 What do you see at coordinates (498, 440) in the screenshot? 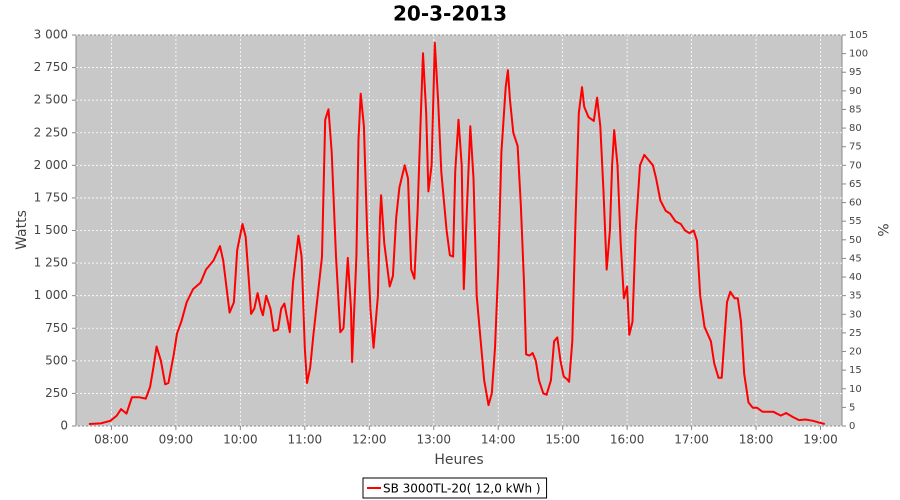
I see `x-tick-label: 14:00` at bounding box center [498, 440].